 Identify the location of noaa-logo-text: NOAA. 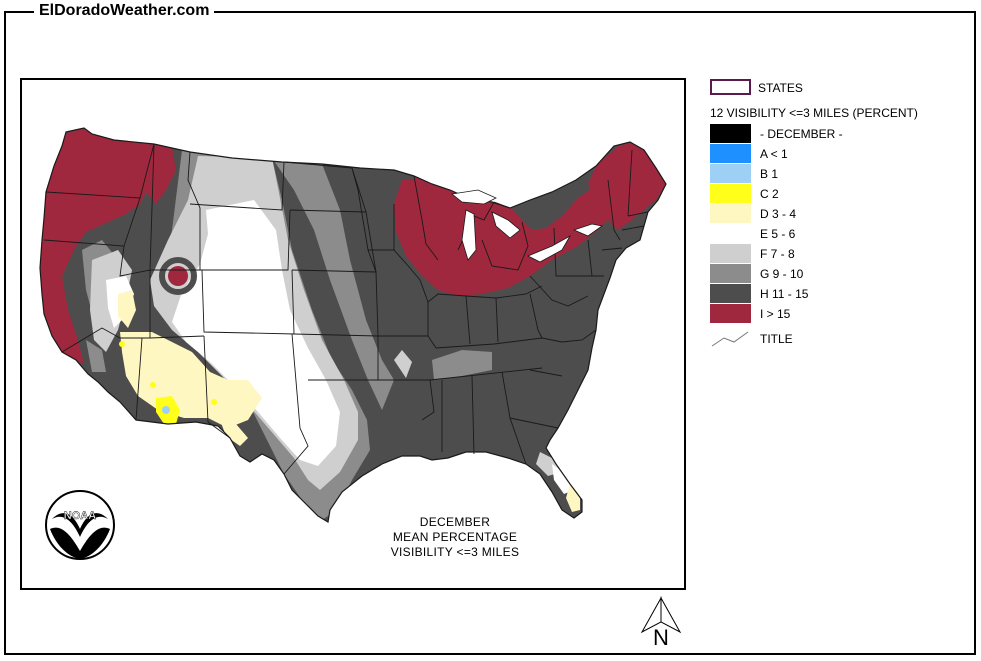
(80, 516).